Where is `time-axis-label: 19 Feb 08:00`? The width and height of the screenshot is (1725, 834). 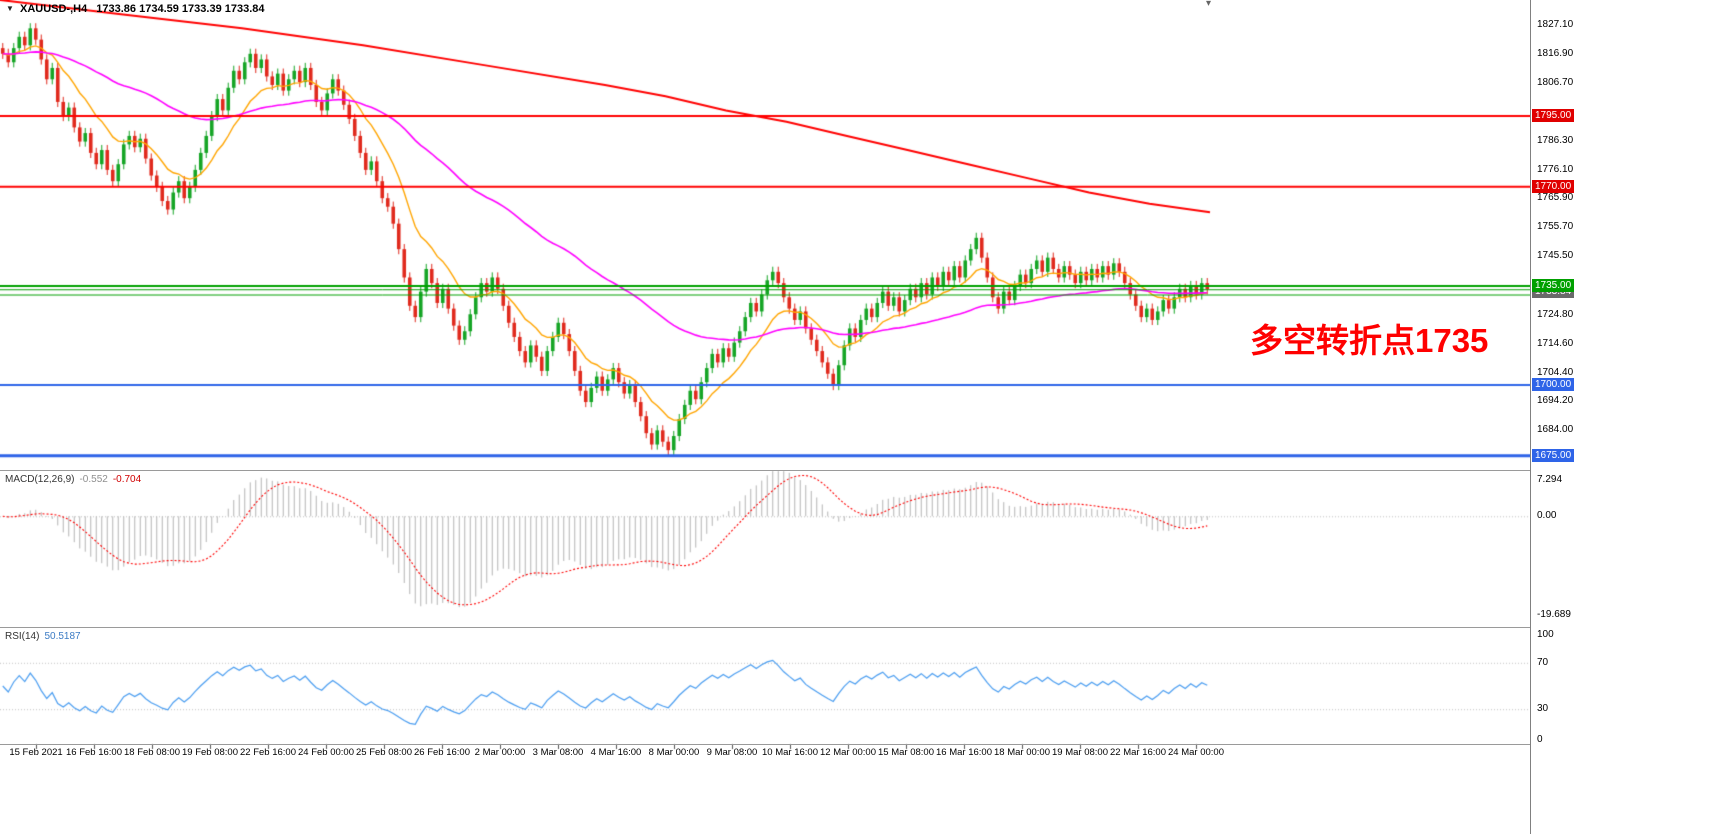 time-axis-label: 19 Feb 08:00 is located at coordinates (210, 752).